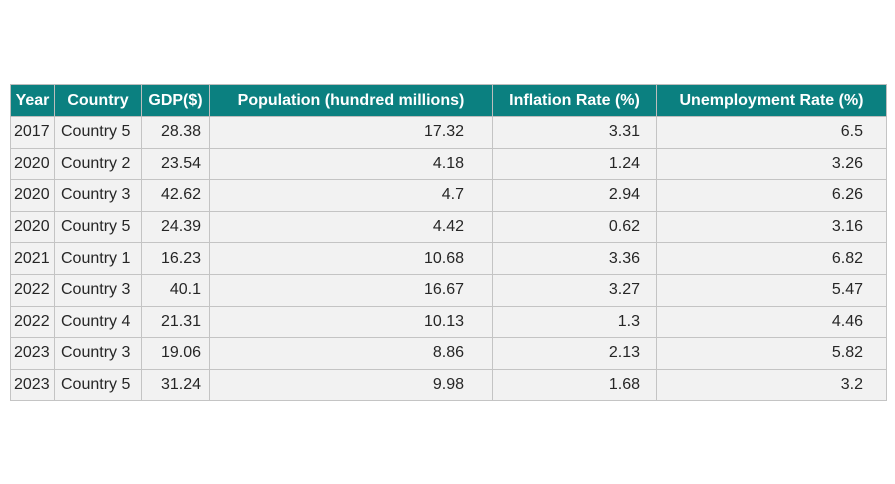 This screenshot has height=484, width=895. What do you see at coordinates (351, 258) in the screenshot?
I see `cell-population: 10.68` at bounding box center [351, 258].